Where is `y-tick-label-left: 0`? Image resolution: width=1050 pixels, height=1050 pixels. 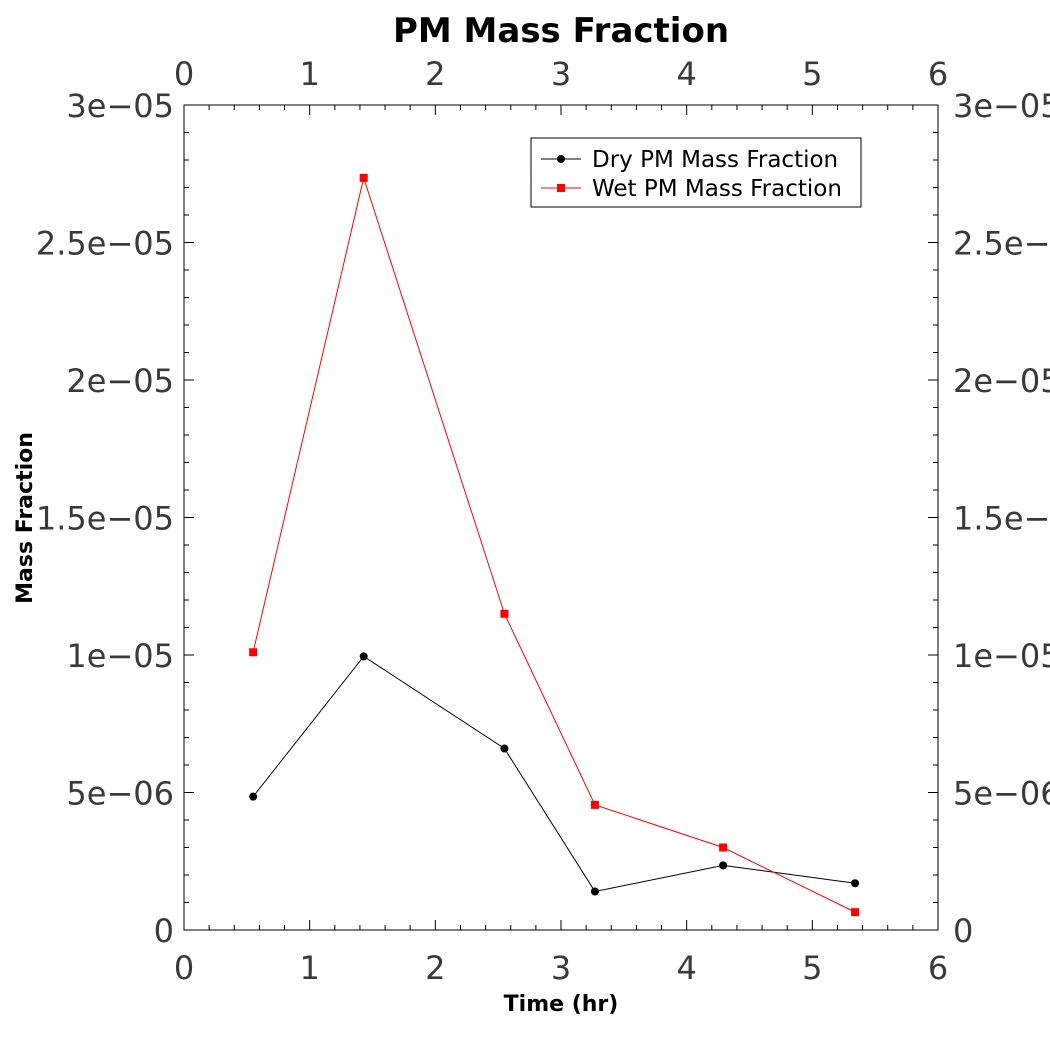
y-tick-label-left: 0 is located at coordinates (164, 931).